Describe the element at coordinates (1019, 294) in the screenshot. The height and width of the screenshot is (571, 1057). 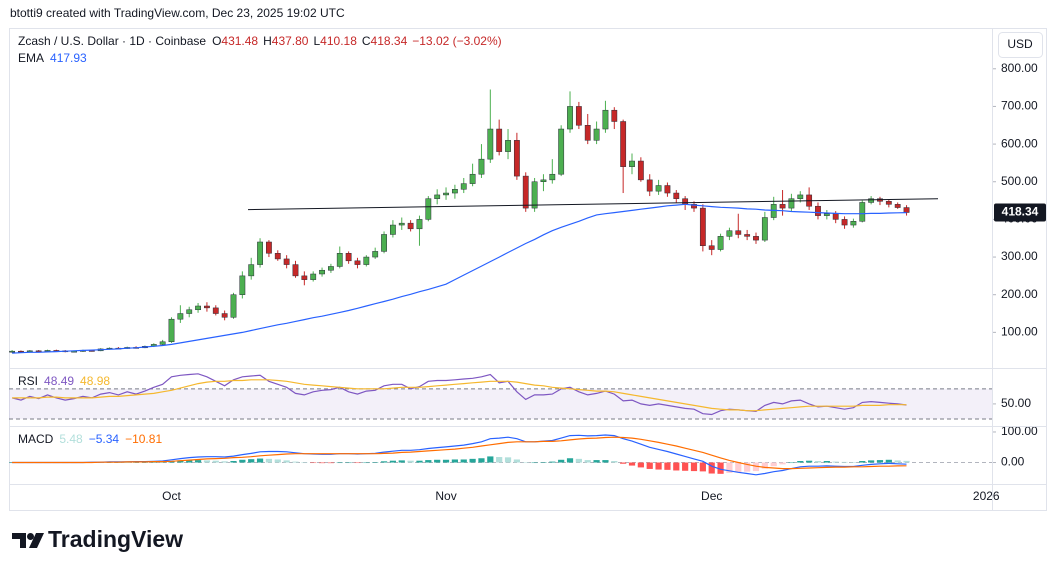
I see `y-tick-label: 200.00` at that location.